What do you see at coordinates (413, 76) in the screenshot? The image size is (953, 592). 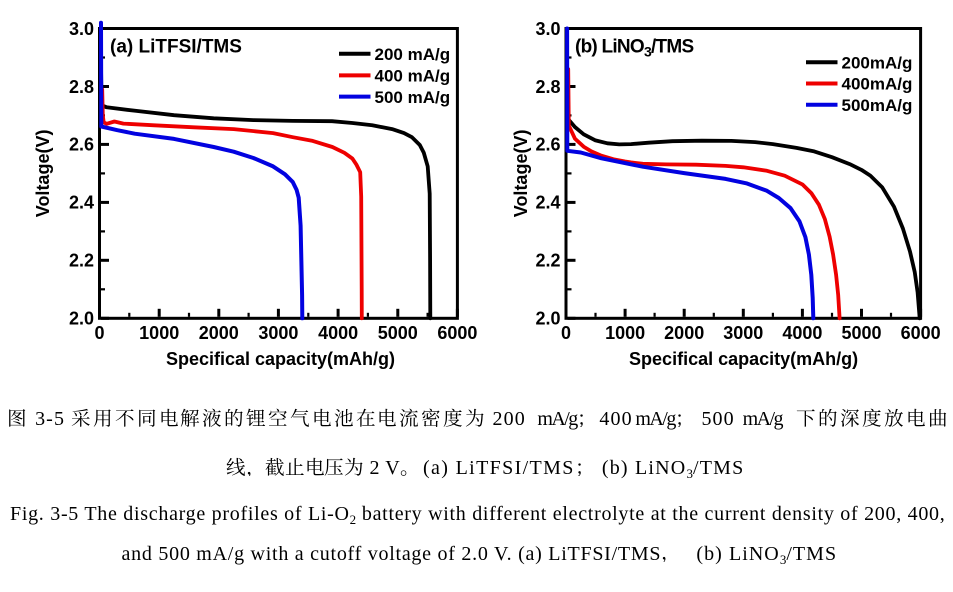 I see `svg-text: 400 mA/g` at bounding box center [413, 76].